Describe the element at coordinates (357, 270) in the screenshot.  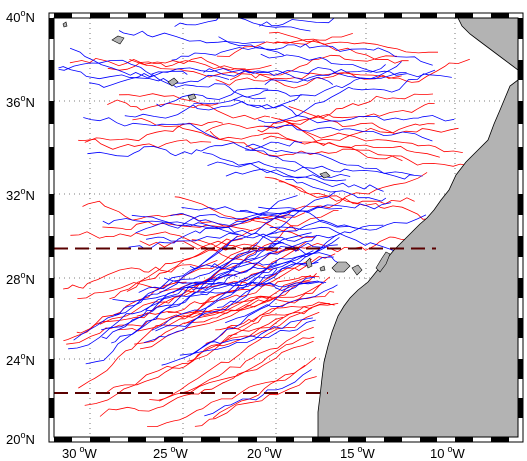
I see `island-gran-canaria` at that location.